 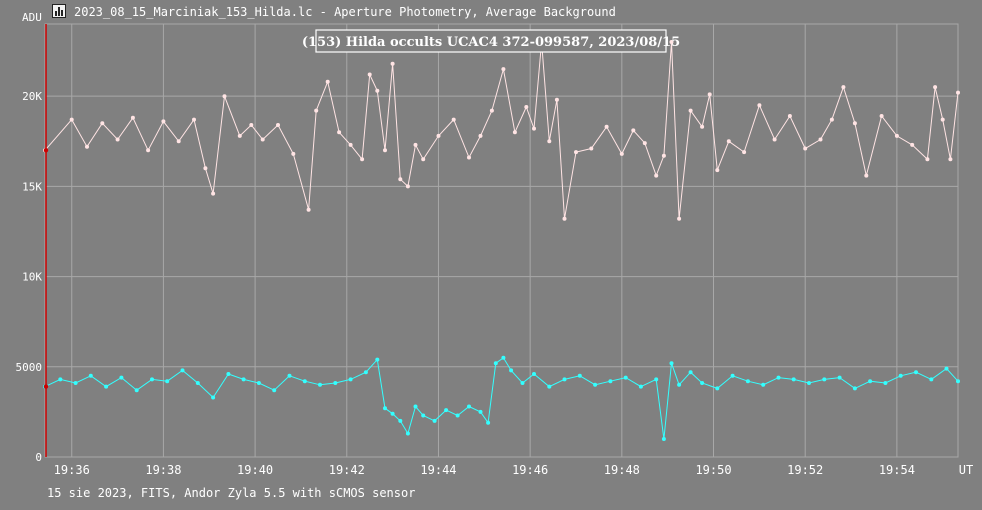 What do you see at coordinates (622, 470) in the screenshot?
I see `x-tick-label: 19:48` at bounding box center [622, 470].